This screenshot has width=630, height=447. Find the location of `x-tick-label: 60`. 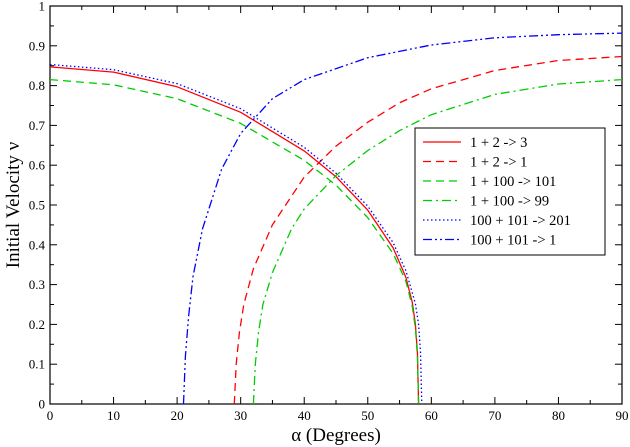

x-tick-label: 60 is located at coordinates (431, 415).